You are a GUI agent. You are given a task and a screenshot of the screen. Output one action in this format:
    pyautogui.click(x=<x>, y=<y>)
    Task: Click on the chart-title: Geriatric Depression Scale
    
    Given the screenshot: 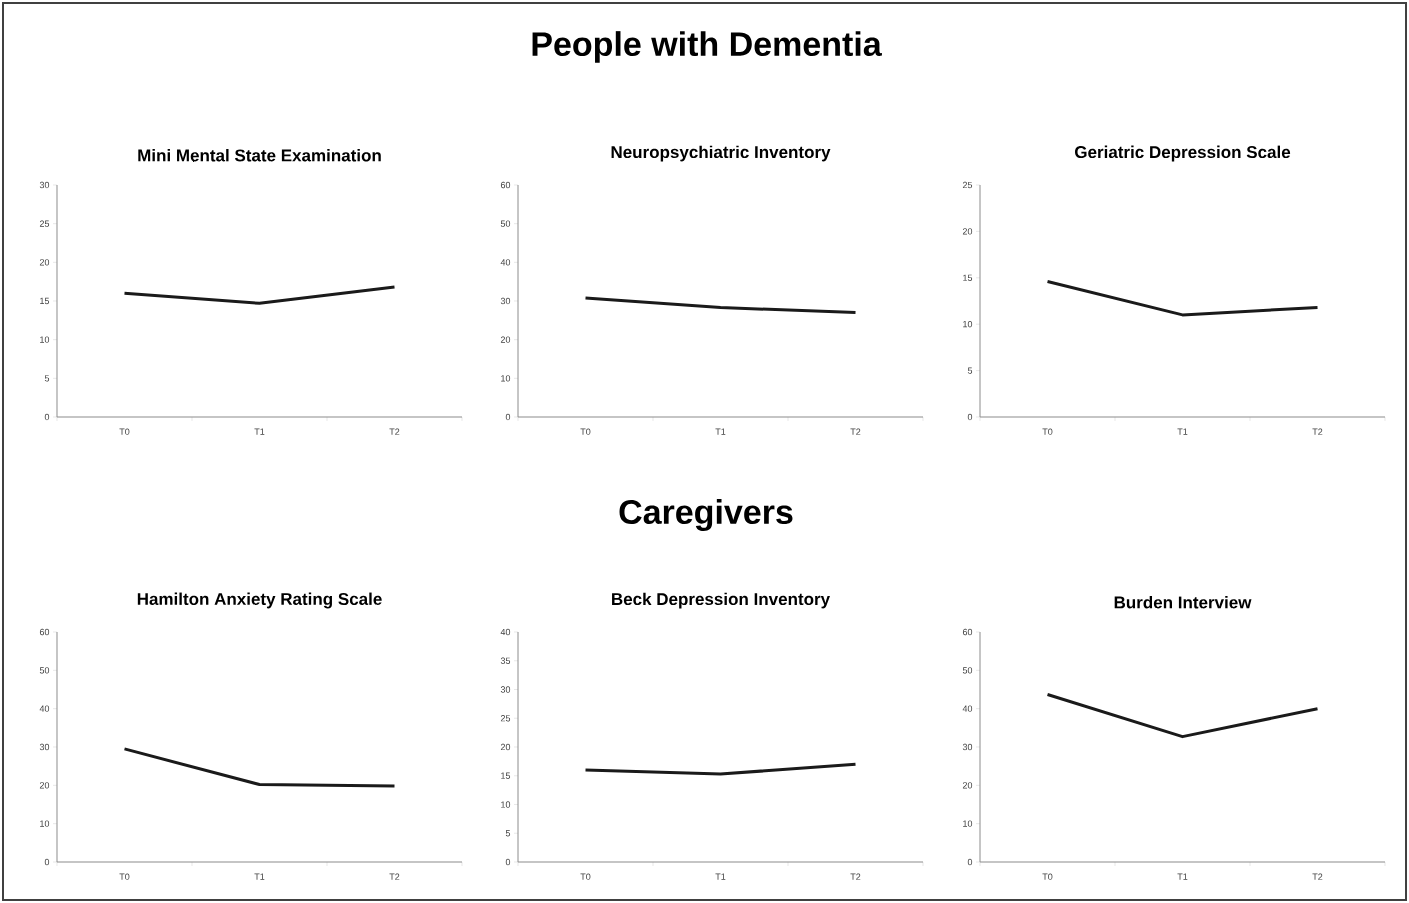 What is the action you would take?
    pyautogui.click(x=1183, y=153)
    